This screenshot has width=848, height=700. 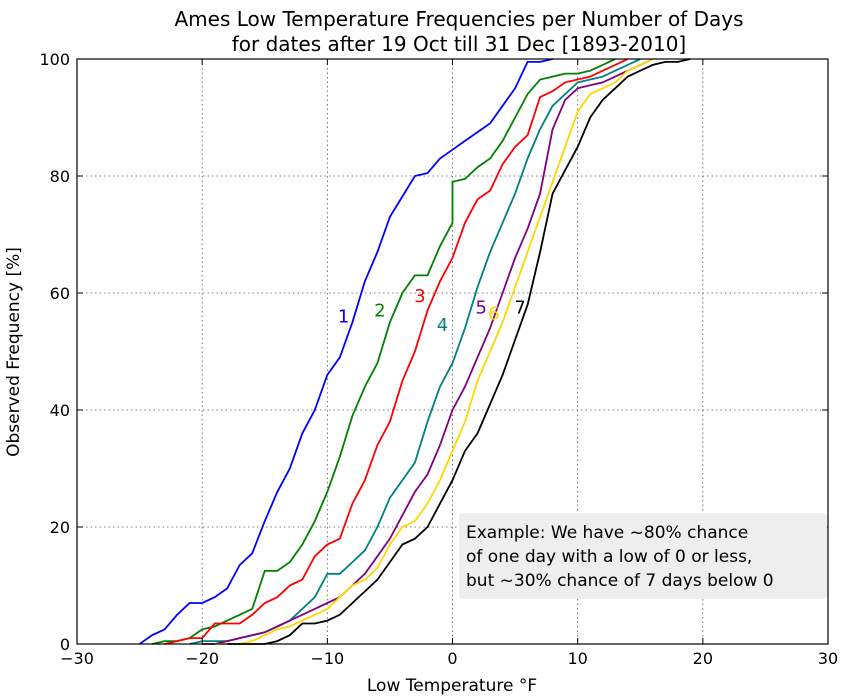 What do you see at coordinates (419, 296) in the screenshot?
I see `series-label-3: 3` at bounding box center [419, 296].